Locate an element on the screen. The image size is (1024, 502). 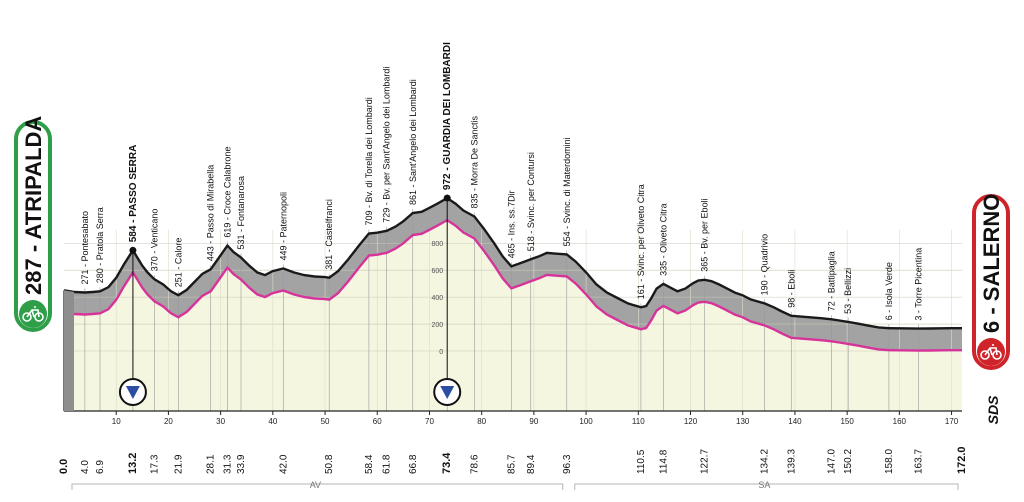
start-badge: 287 - ATRIPALDA is located at coordinates (33, 224).